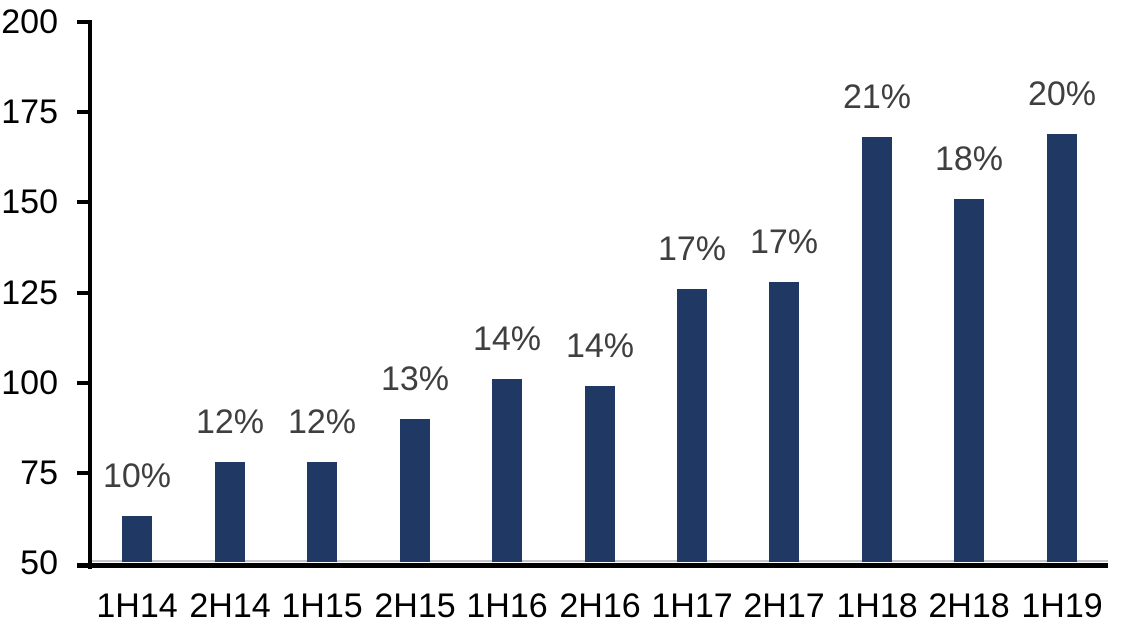 Image resolution: width=1129 pixels, height=641 pixels. I want to click on x-axis-category-label: 1H15, so click(322, 606).